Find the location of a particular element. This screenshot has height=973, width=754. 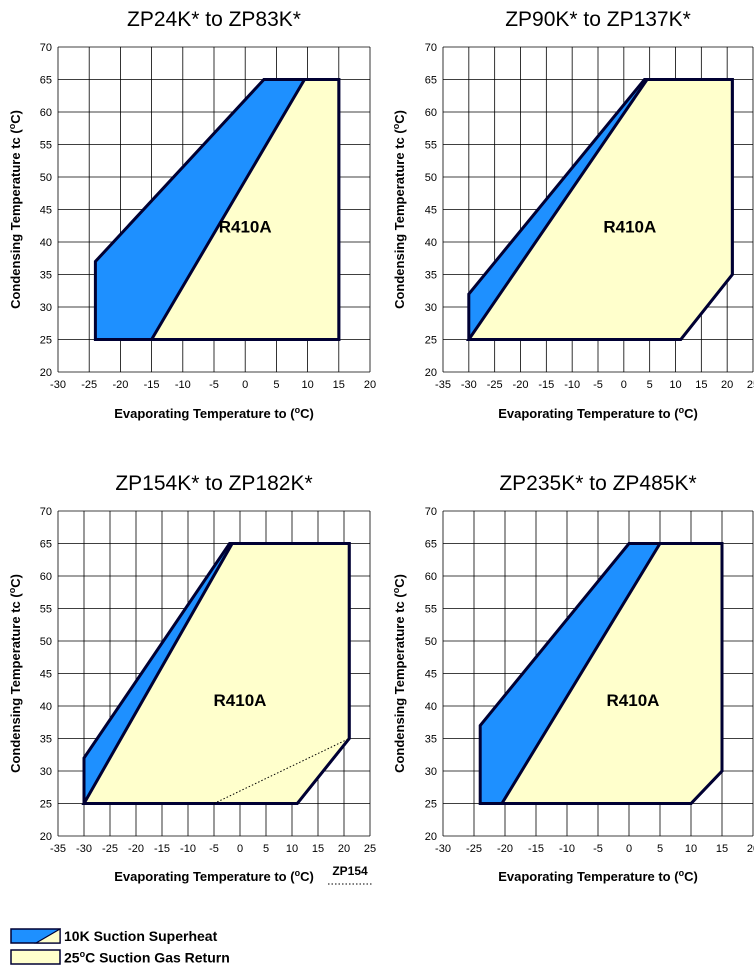

legend-swatch-superheat-diagonal is located at coordinates (47, 935).